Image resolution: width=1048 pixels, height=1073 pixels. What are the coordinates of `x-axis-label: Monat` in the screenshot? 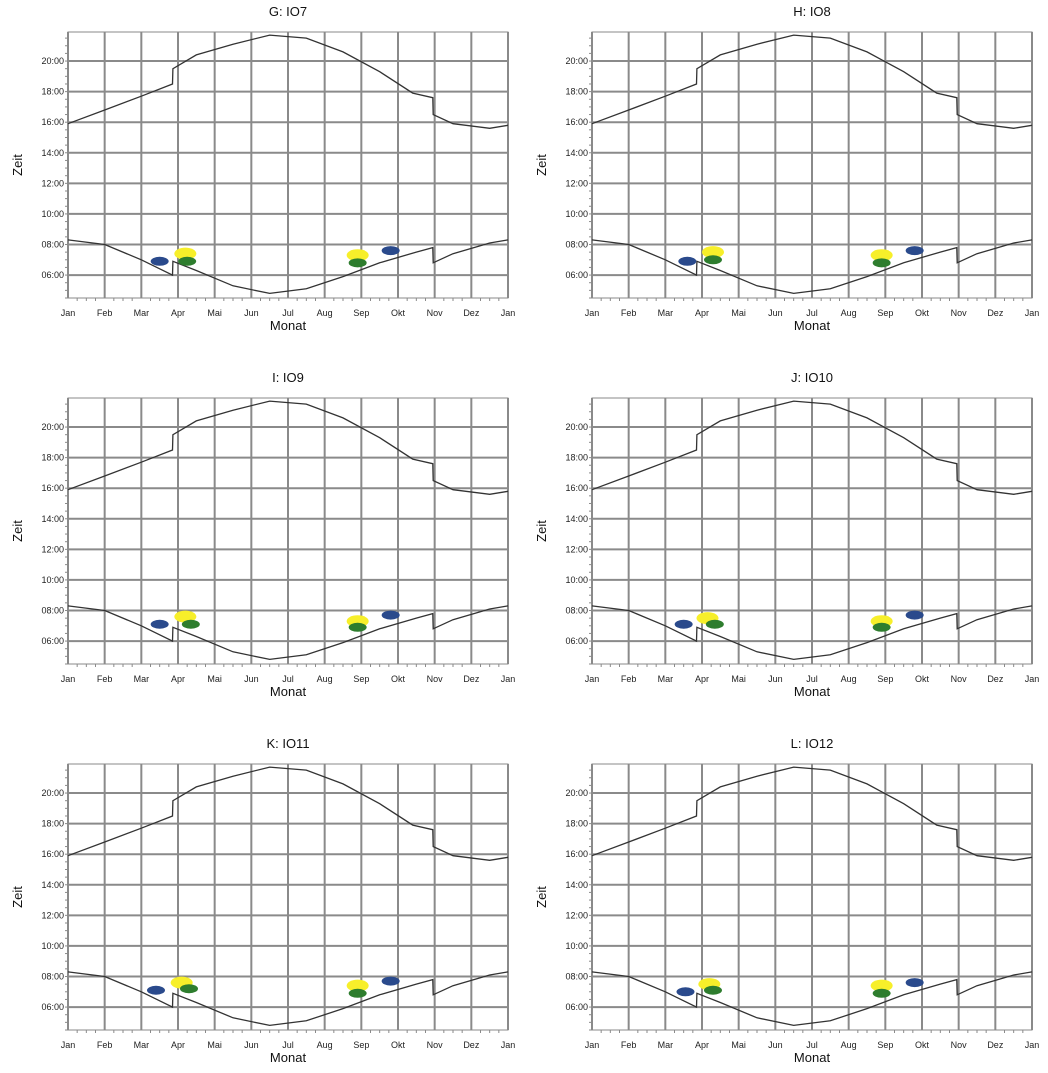 It's located at (288, 325).